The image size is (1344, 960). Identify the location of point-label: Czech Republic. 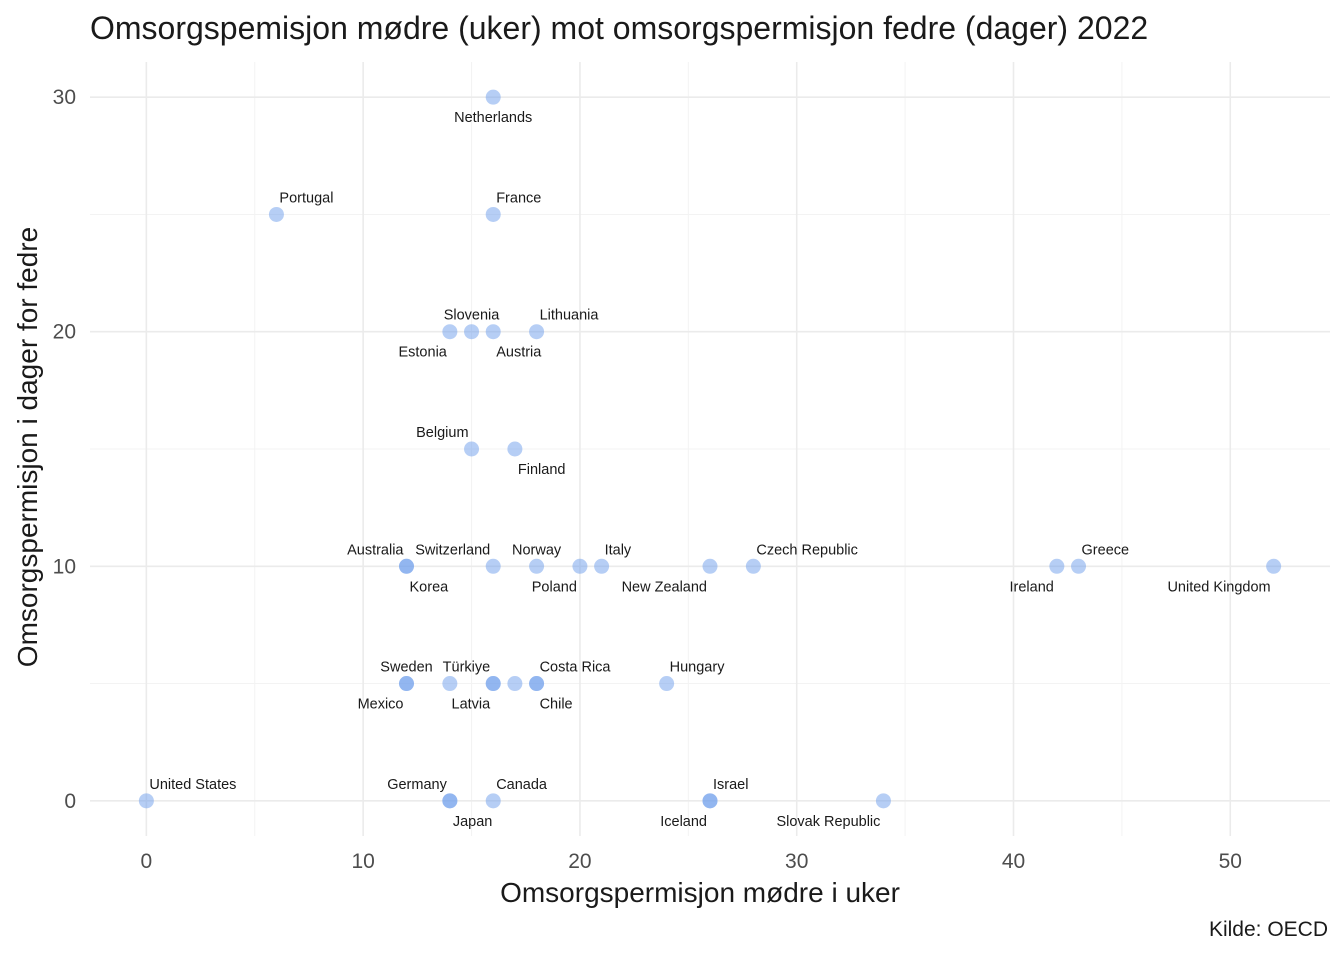
(807, 550).